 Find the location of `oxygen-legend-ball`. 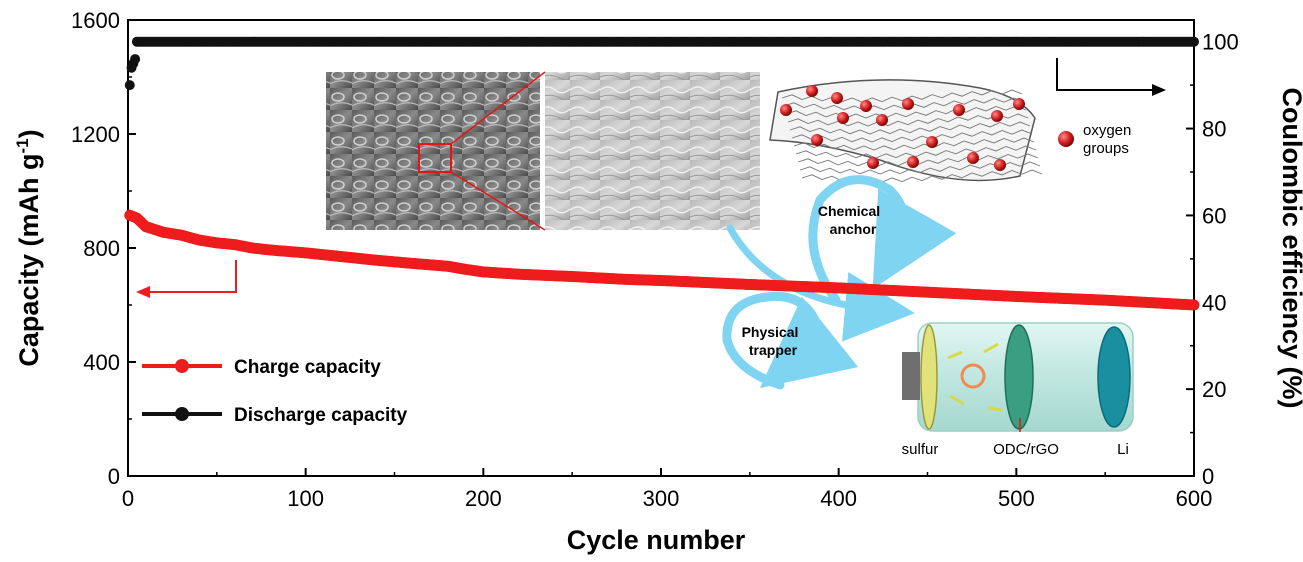

oxygen-legend-ball is located at coordinates (1066, 139).